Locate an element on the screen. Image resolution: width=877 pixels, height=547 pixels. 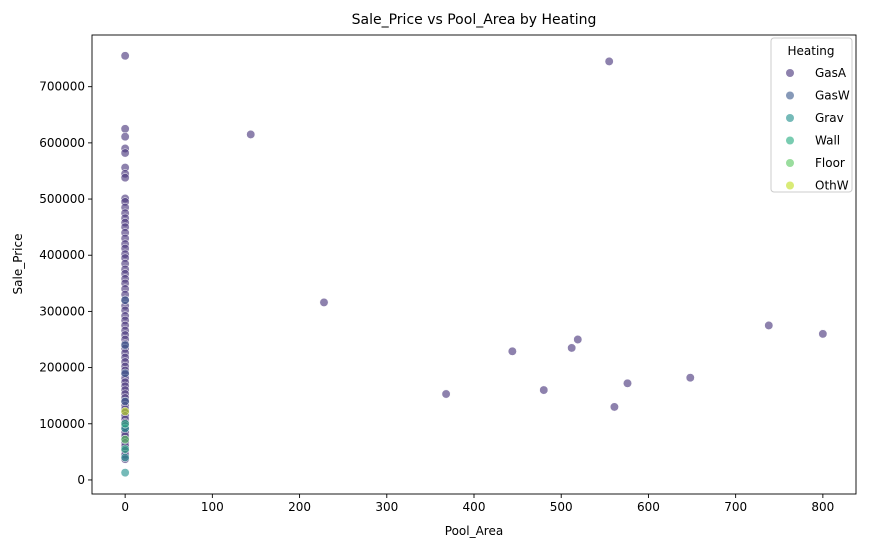
legend: Heating GasA GasW Grav Wall Floor OthW is located at coordinates (811, 115).